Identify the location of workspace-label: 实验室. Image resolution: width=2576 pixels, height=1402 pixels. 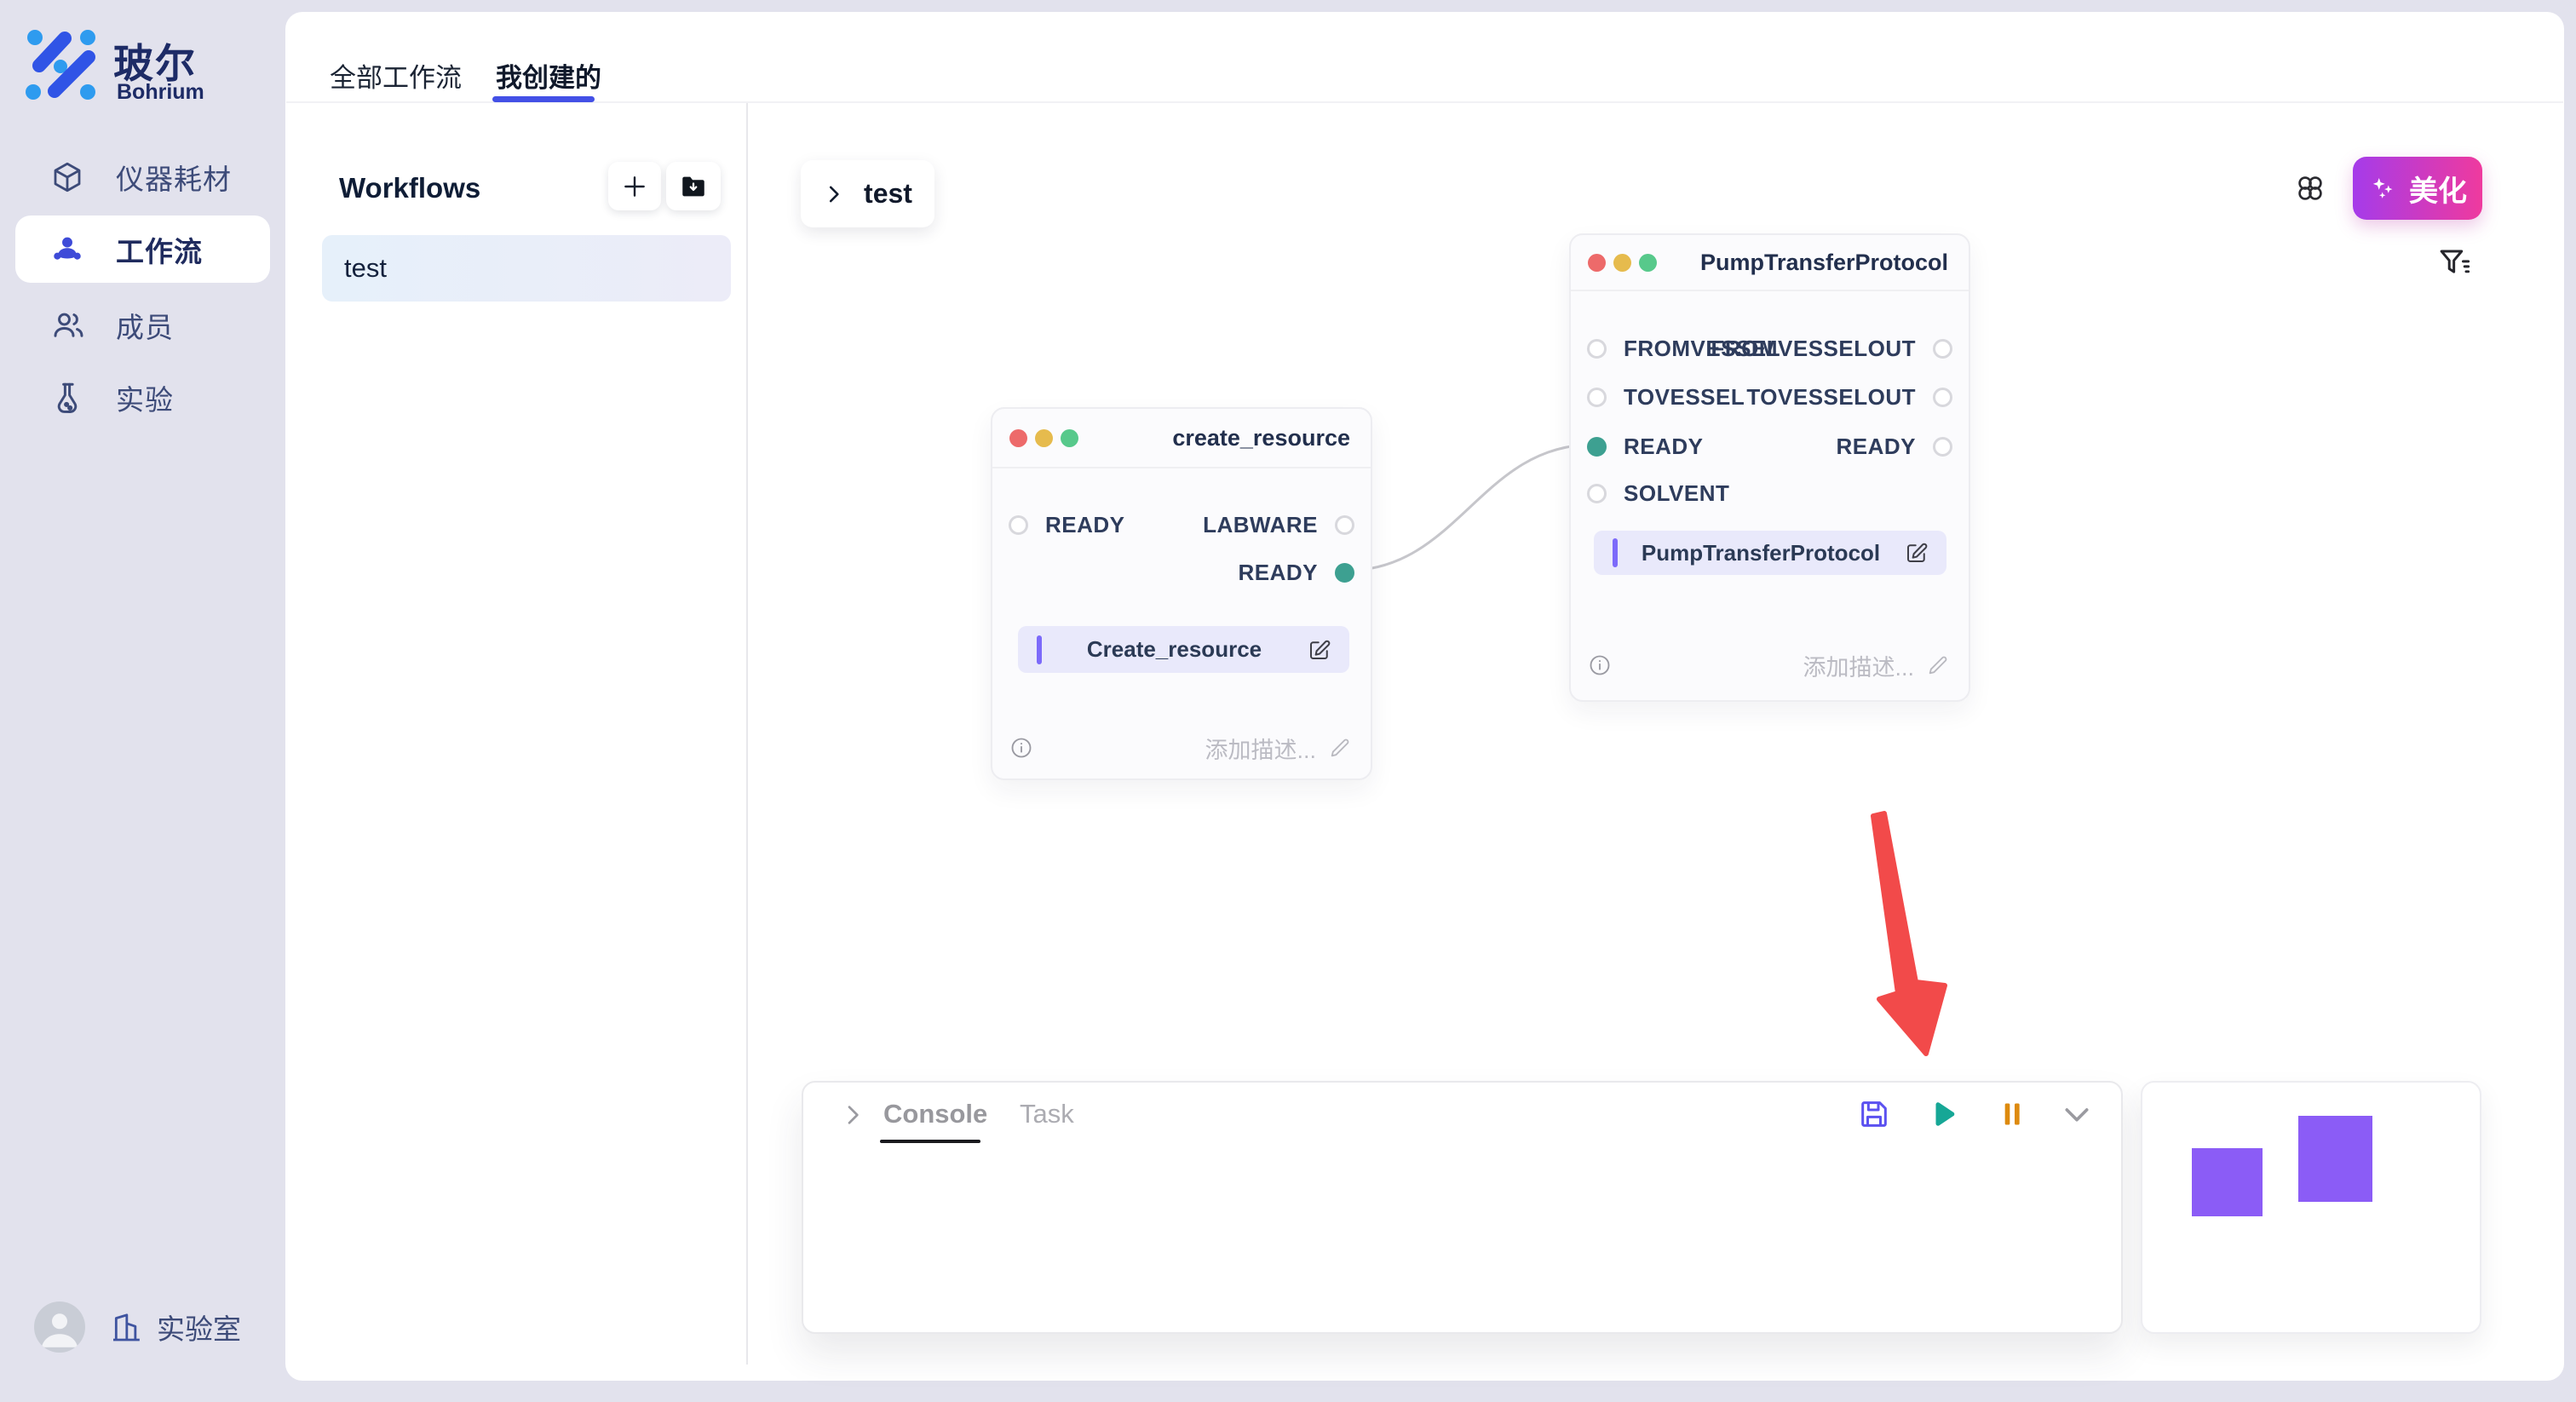
(199, 1329).